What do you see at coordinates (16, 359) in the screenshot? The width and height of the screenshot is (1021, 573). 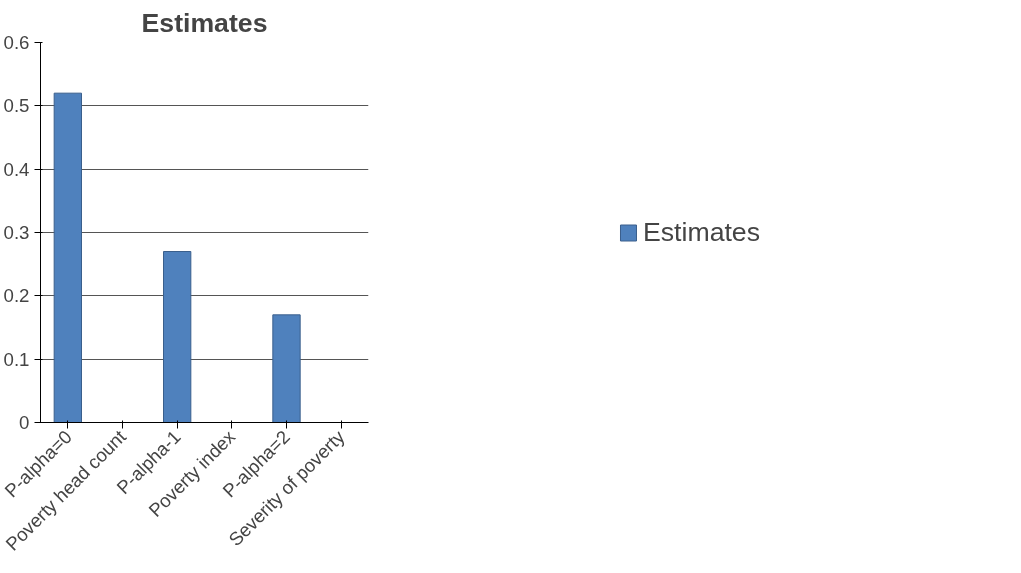 I see `y-tick-label: 0.1` at bounding box center [16, 359].